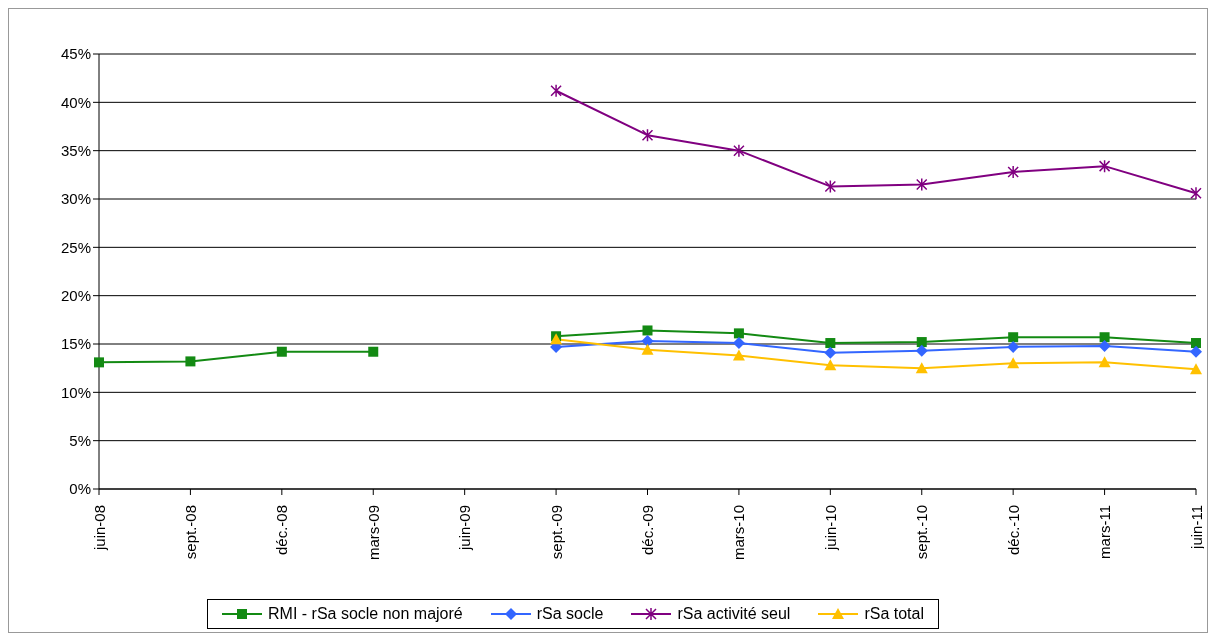 The image size is (1208, 637). What do you see at coordinates (99, 528) in the screenshot?
I see `x-tick-label: juin-08` at bounding box center [99, 528].